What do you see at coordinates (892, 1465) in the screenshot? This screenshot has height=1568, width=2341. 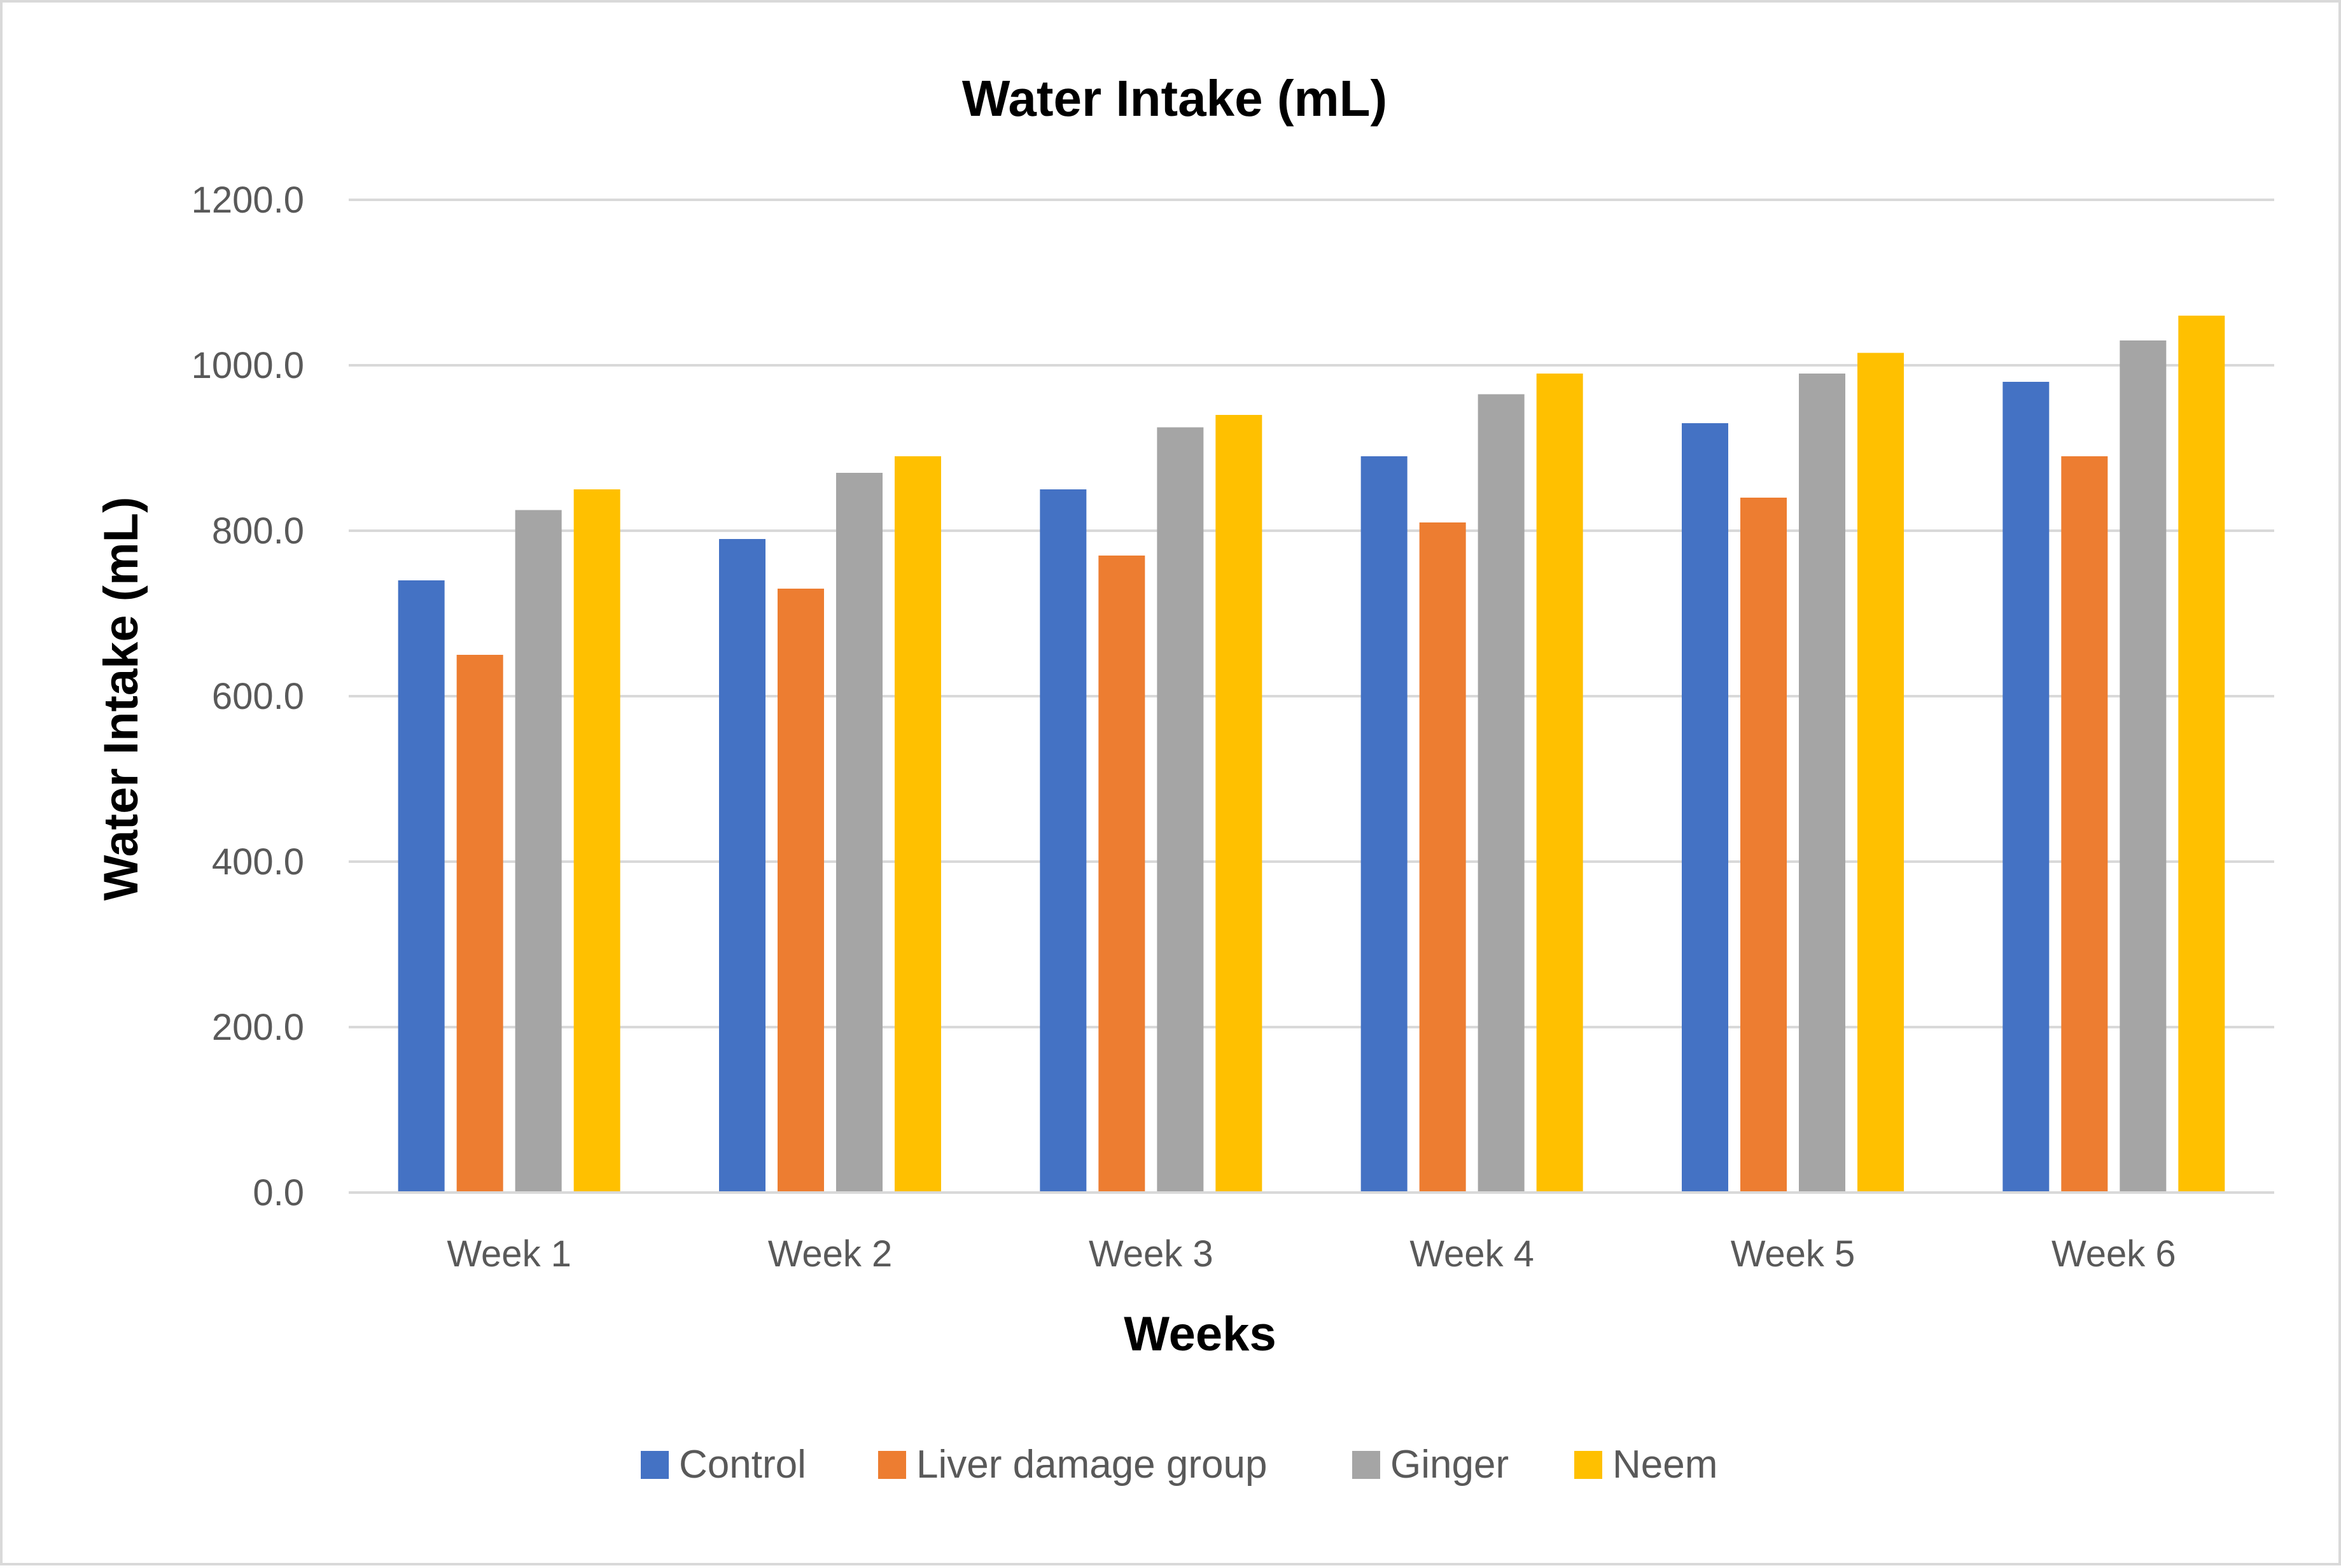 I see `legend-swatch-liver-damage-group` at bounding box center [892, 1465].